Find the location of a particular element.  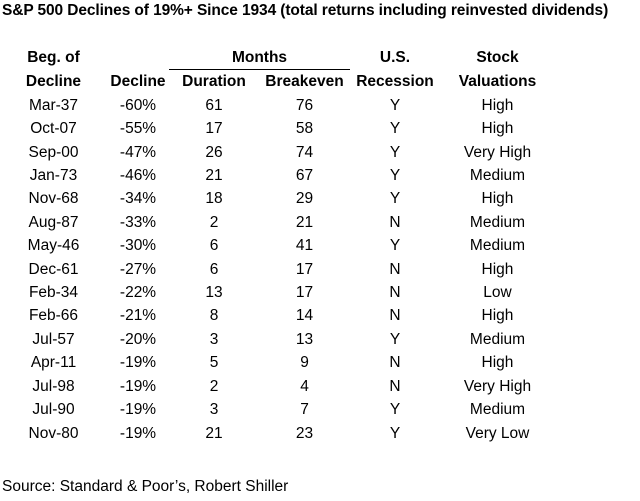

cell-beginning-of-decline: Nov-68 is located at coordinates (53, 199).